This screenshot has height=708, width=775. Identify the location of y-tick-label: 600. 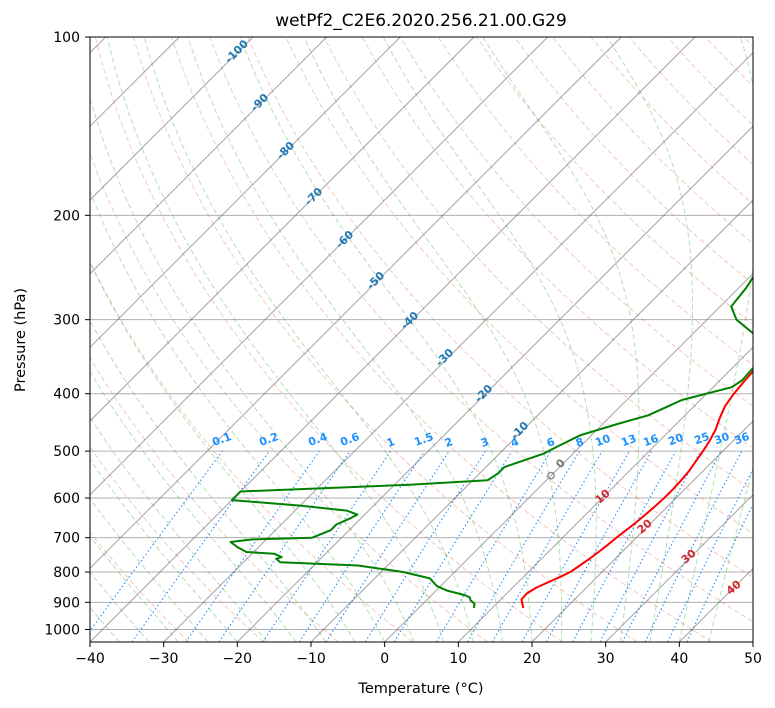
(66, 499).